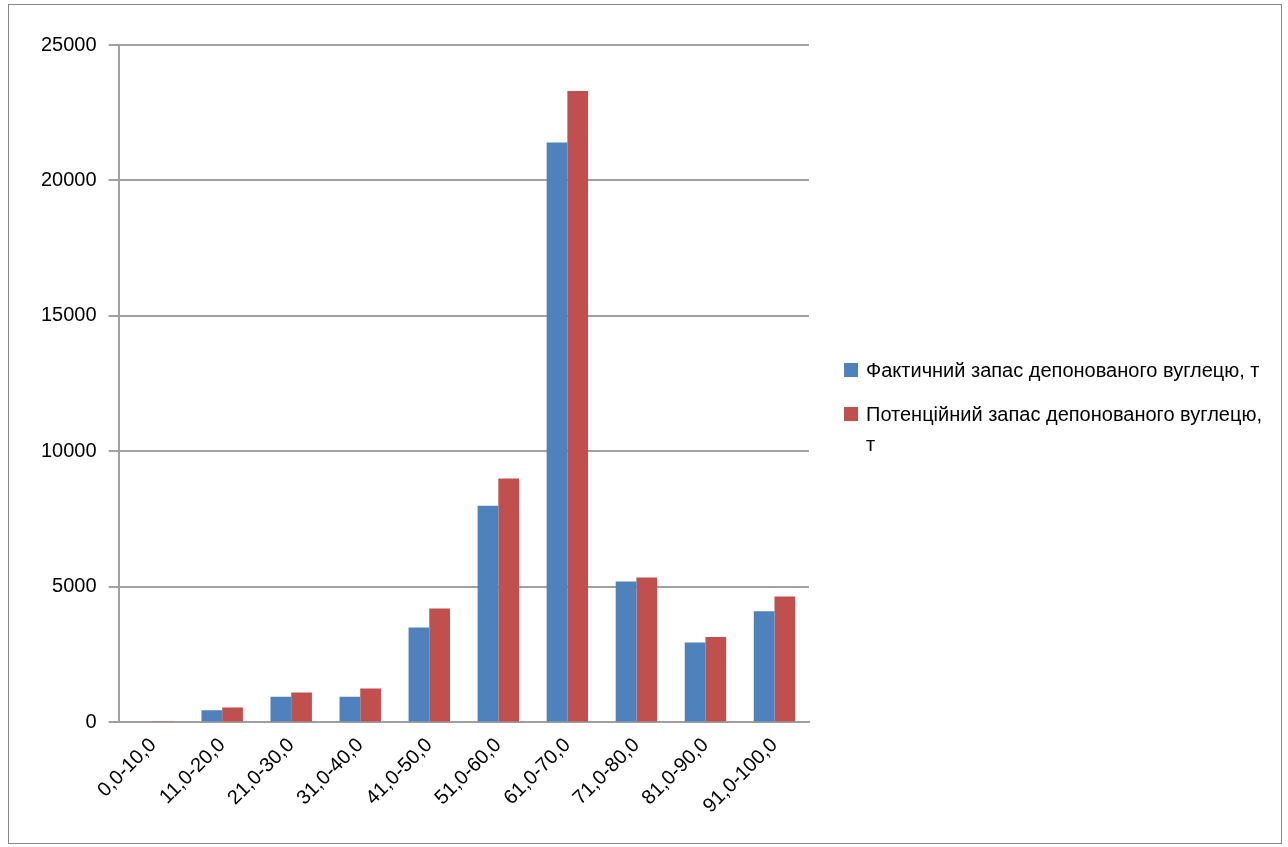 This screenshot has height=847, width=1288. What do you see at coordinates (74, 585) in the screenshot?
I see `y-tick-label: 5000` at bounding box center [74, 585].